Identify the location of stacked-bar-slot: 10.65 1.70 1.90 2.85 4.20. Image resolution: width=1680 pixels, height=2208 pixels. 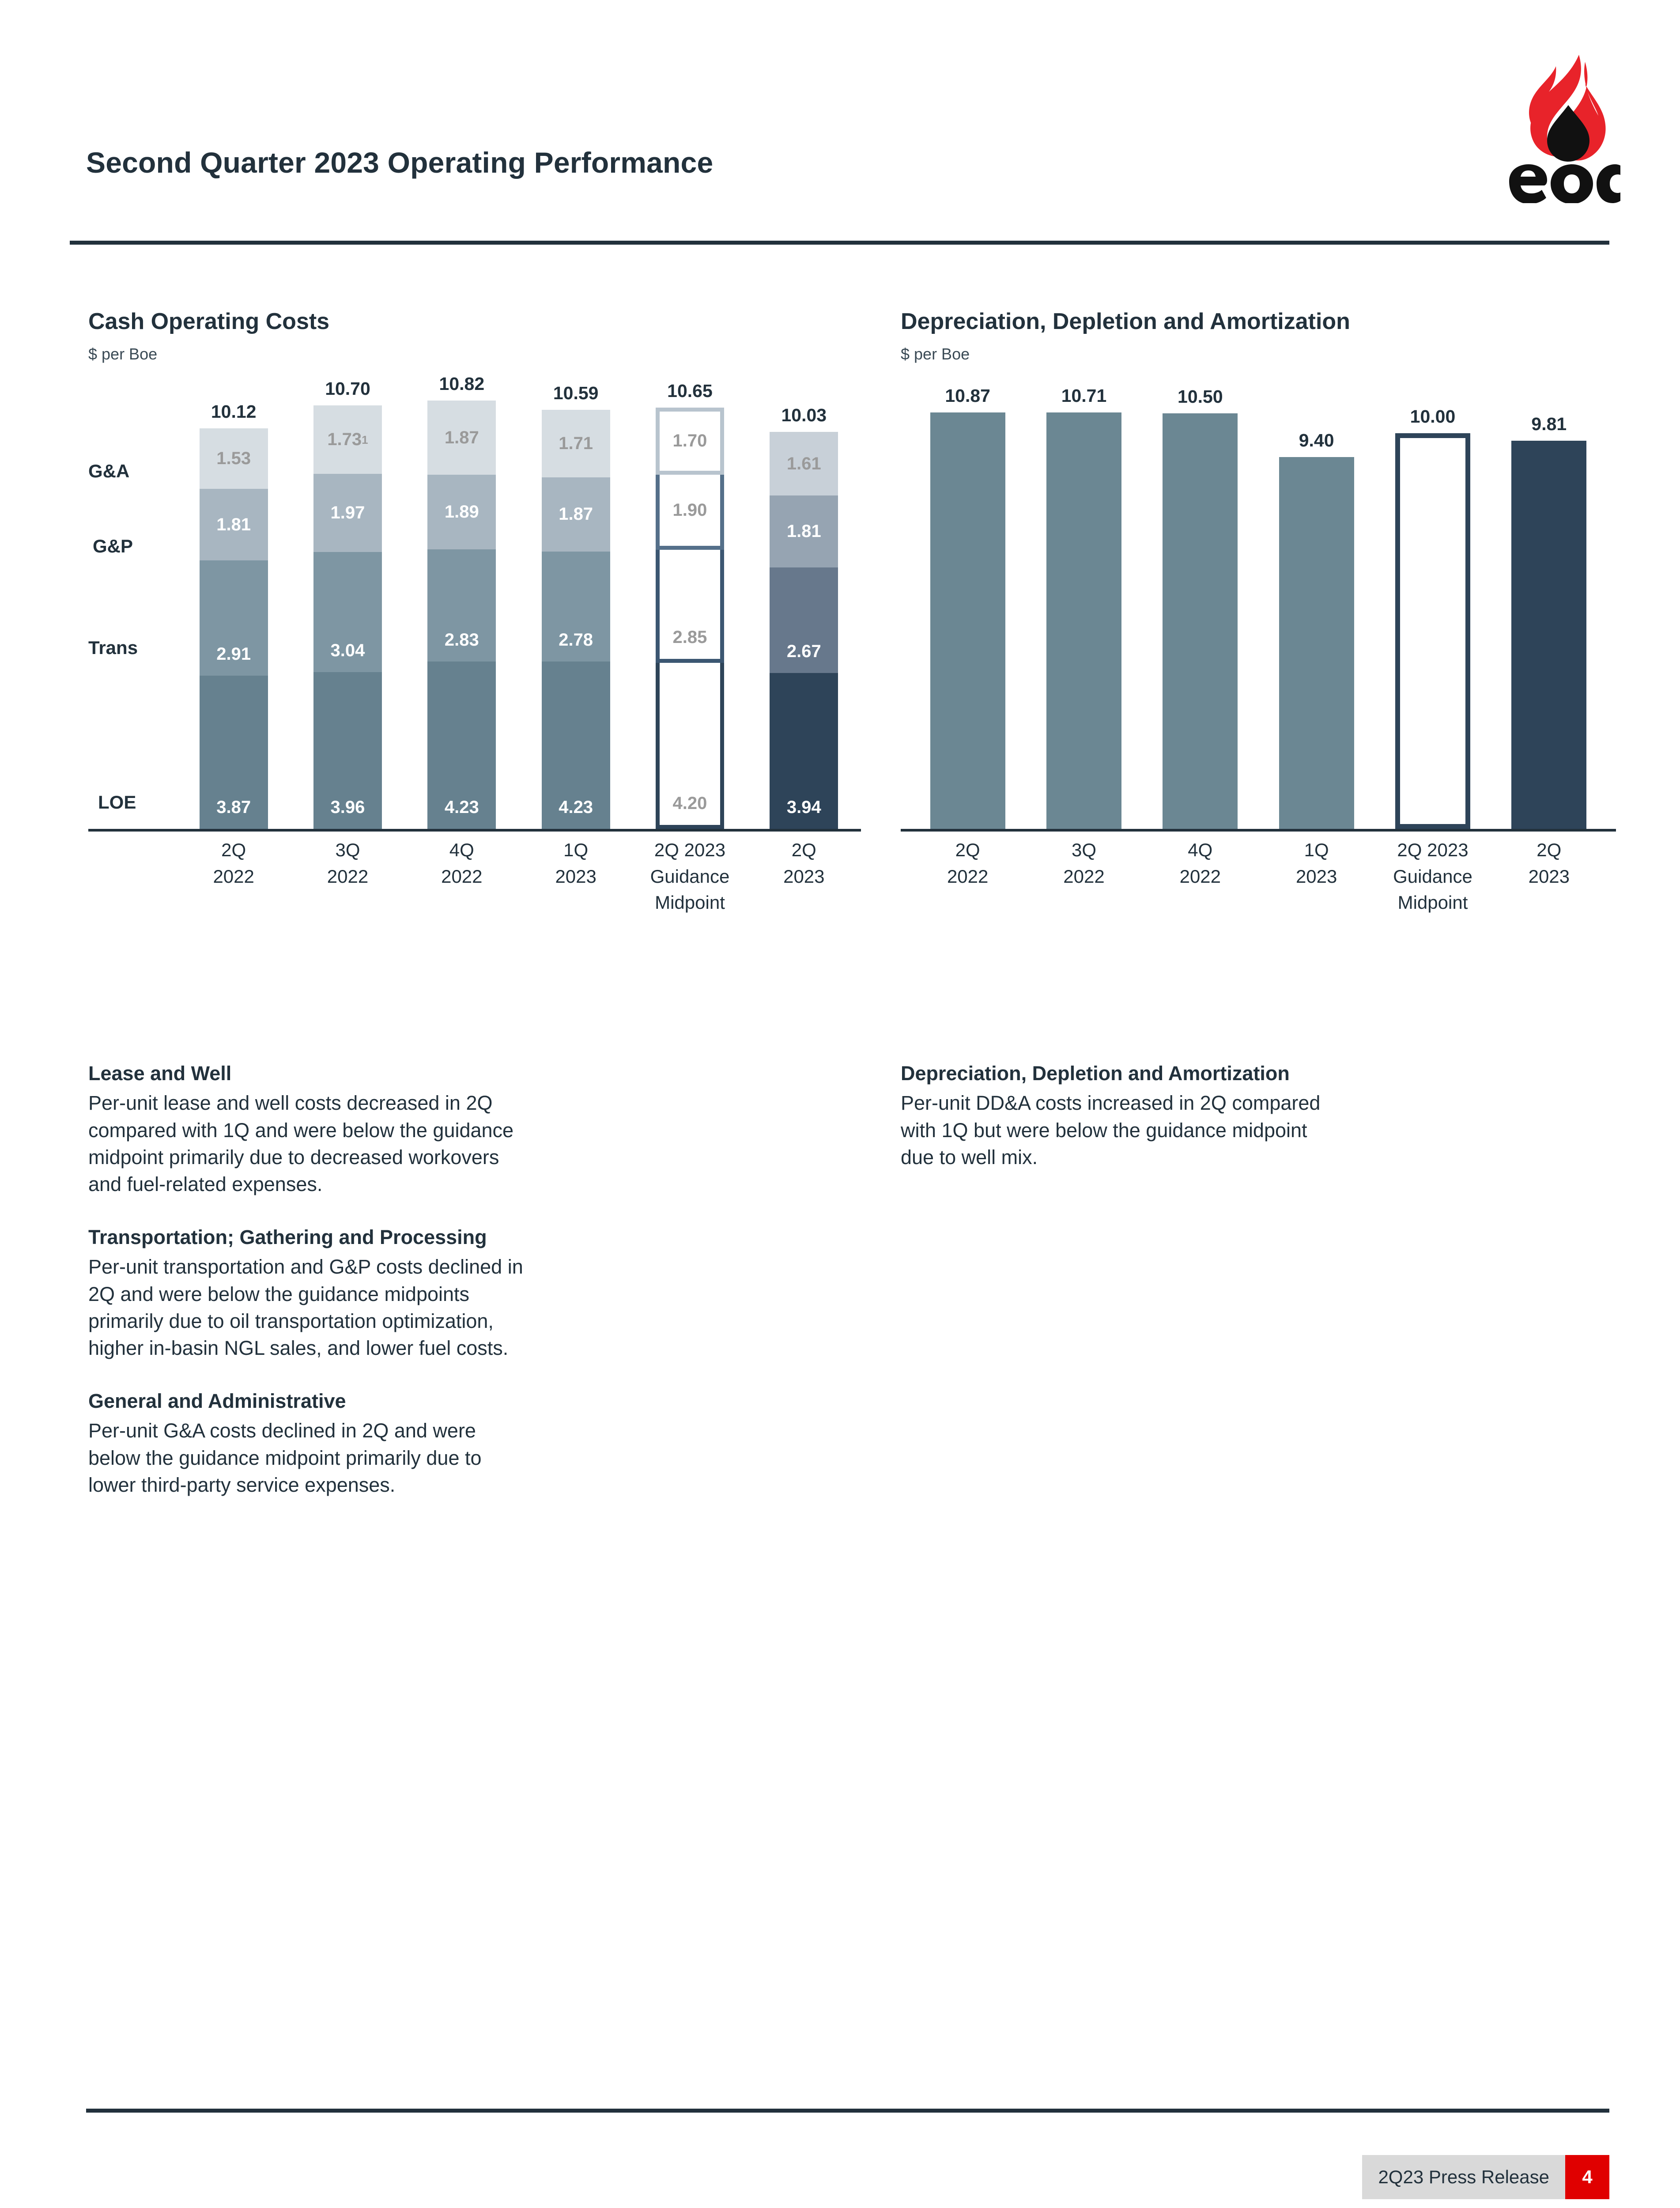
(690, 605).